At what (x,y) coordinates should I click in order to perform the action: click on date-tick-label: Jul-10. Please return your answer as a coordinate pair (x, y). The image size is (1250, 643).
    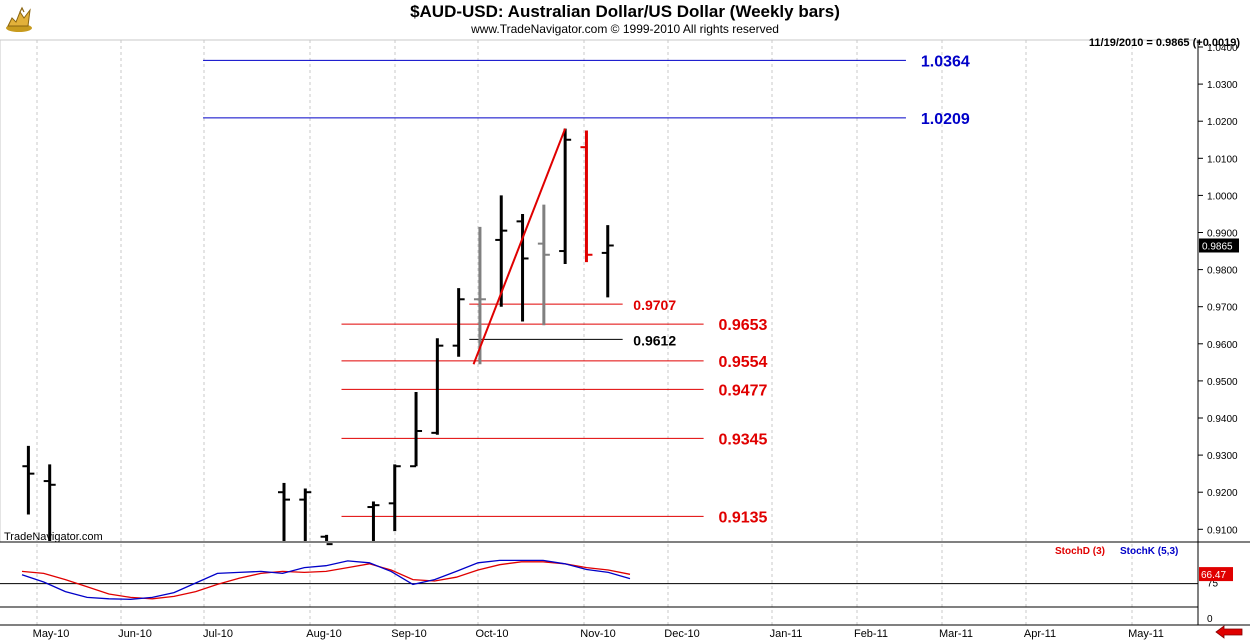
    Looking at the image, I should click on (218, 634).